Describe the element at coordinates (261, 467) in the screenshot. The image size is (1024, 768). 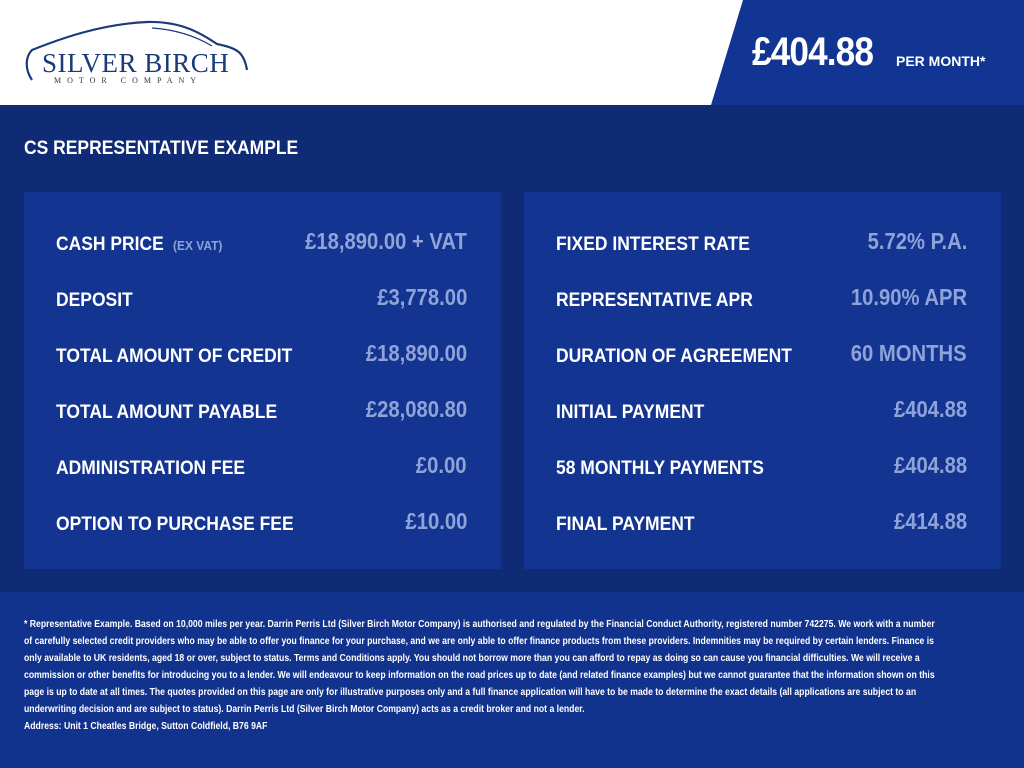
I see `row-admin-fee: ADMINISTRATION FEE £0.00` at that location.